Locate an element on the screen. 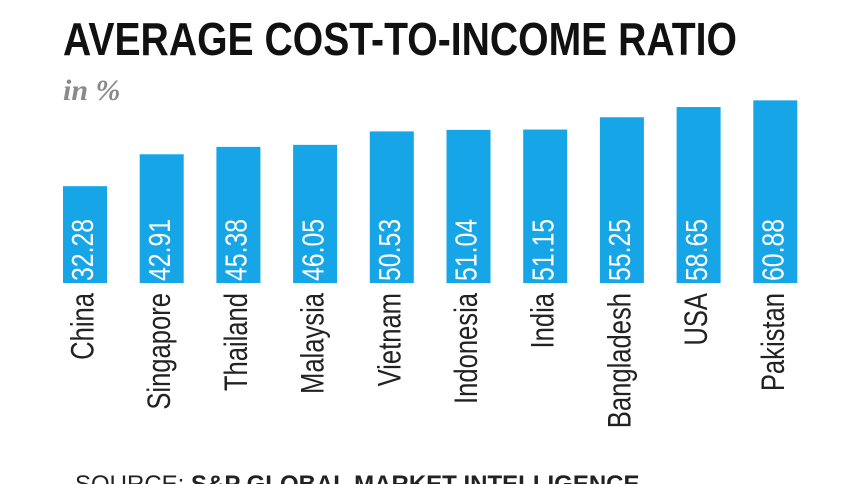 This screenshot has width=860, height=484. value-label: 51.15 is located at coordinates (543, 250).